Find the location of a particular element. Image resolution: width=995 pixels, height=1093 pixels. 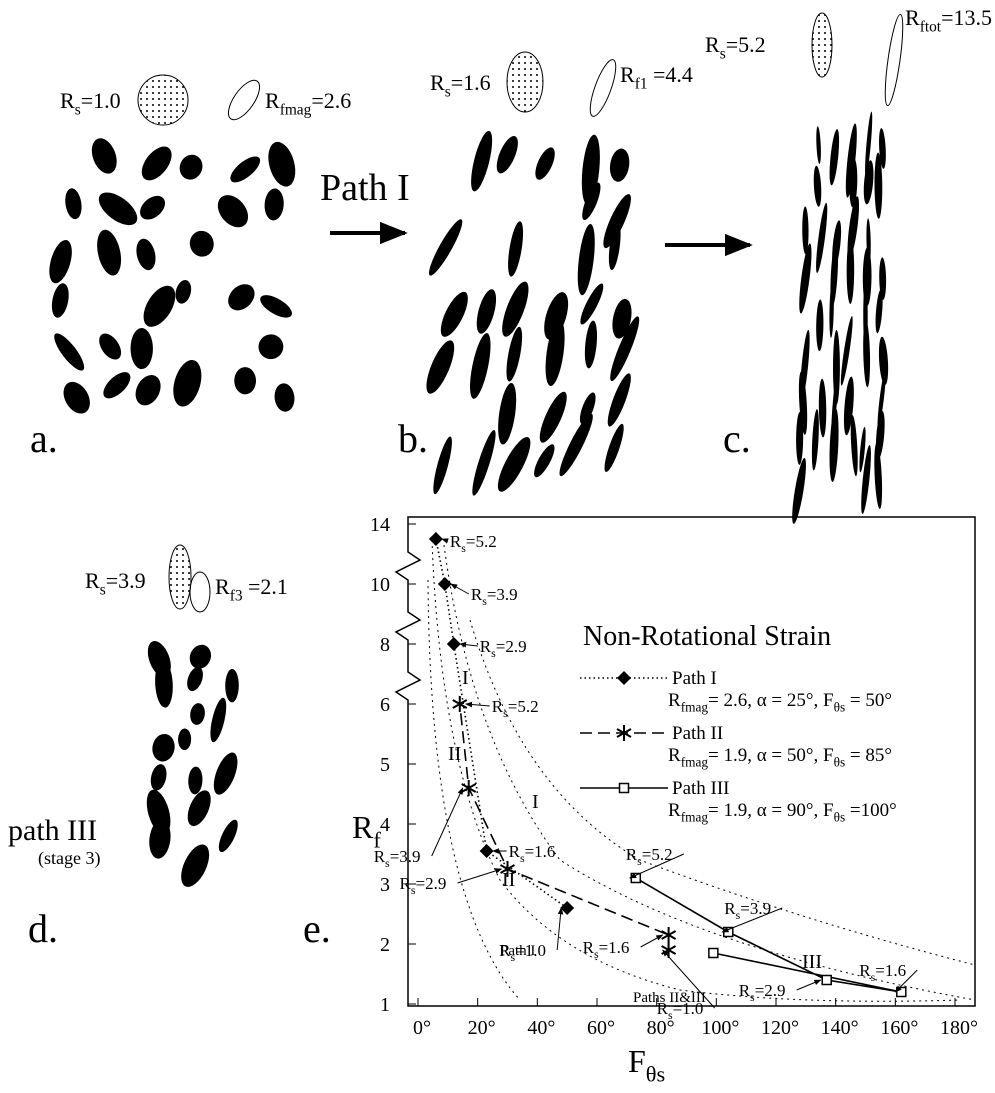

chart-title: Non-Rotational Strain is located at coordinates (707, 636).